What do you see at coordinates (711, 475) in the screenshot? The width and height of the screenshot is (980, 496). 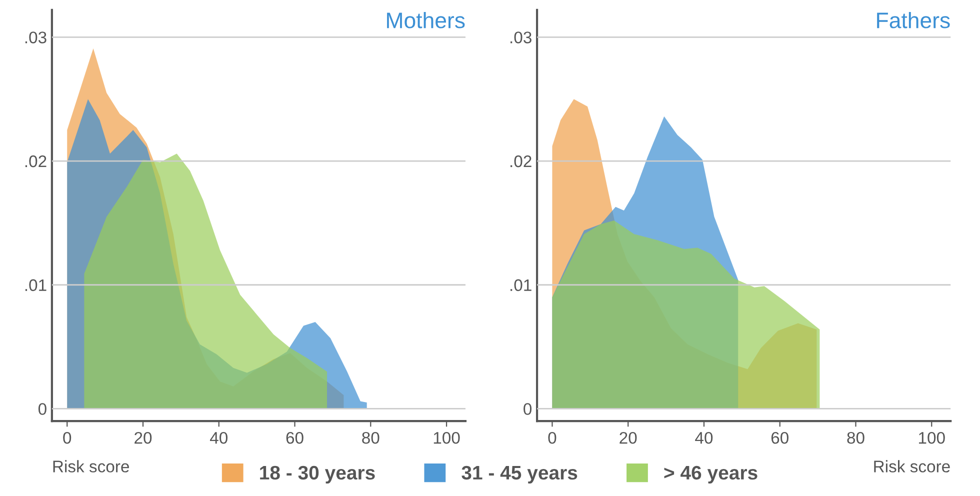 I see `legend-label: > 46 years` at bounding box center [711, 475].